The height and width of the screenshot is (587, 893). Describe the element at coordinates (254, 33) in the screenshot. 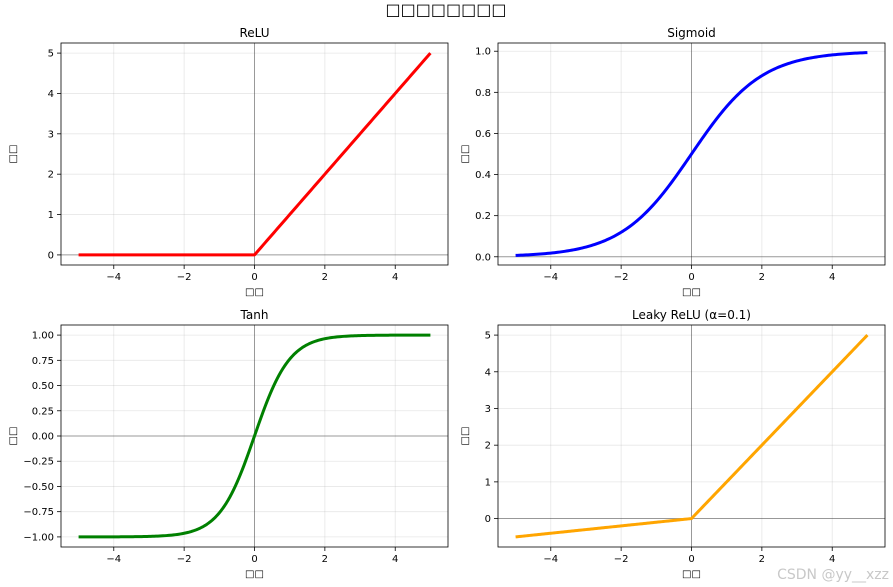

I see `axes-title: ReLU` at that location.